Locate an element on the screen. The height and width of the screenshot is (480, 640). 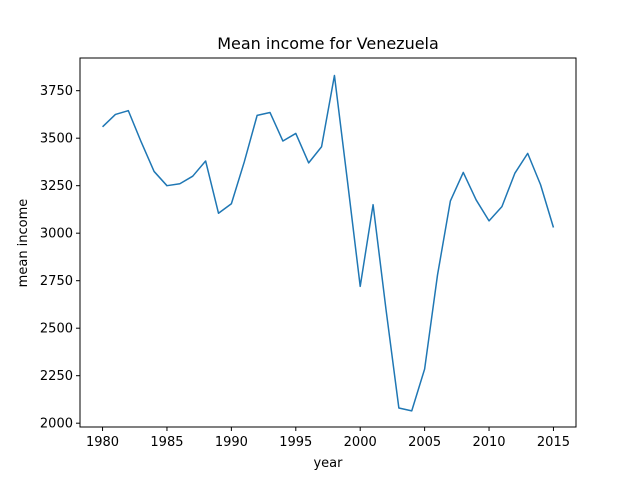
y-tick-label-3500: 3500 is located at coordinates (56, 139).